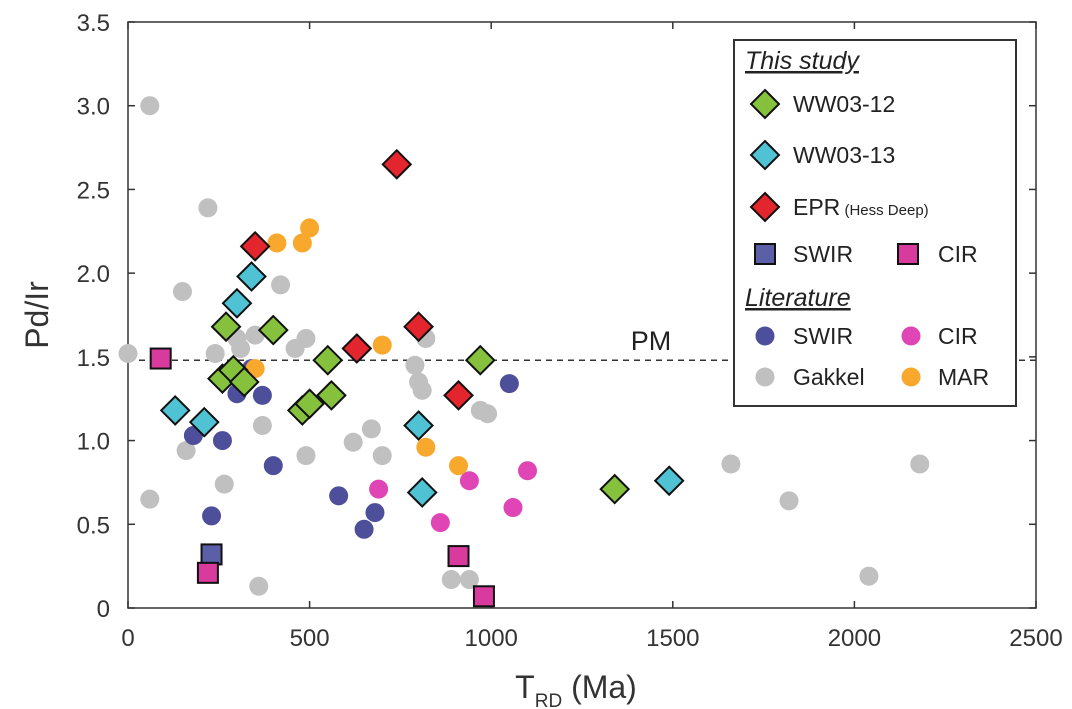  What do you see at coordinates (765, 336) in the screenshot?
I see `legend-swir-lit-marker` at bounding box center [765, 336].